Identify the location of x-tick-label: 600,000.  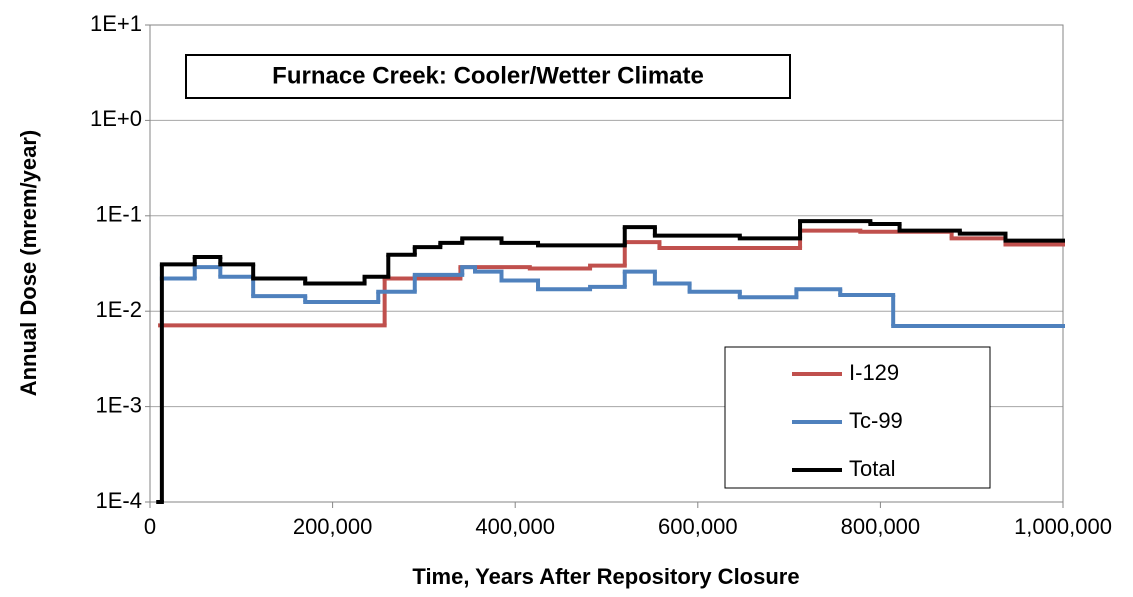
(698, 526).